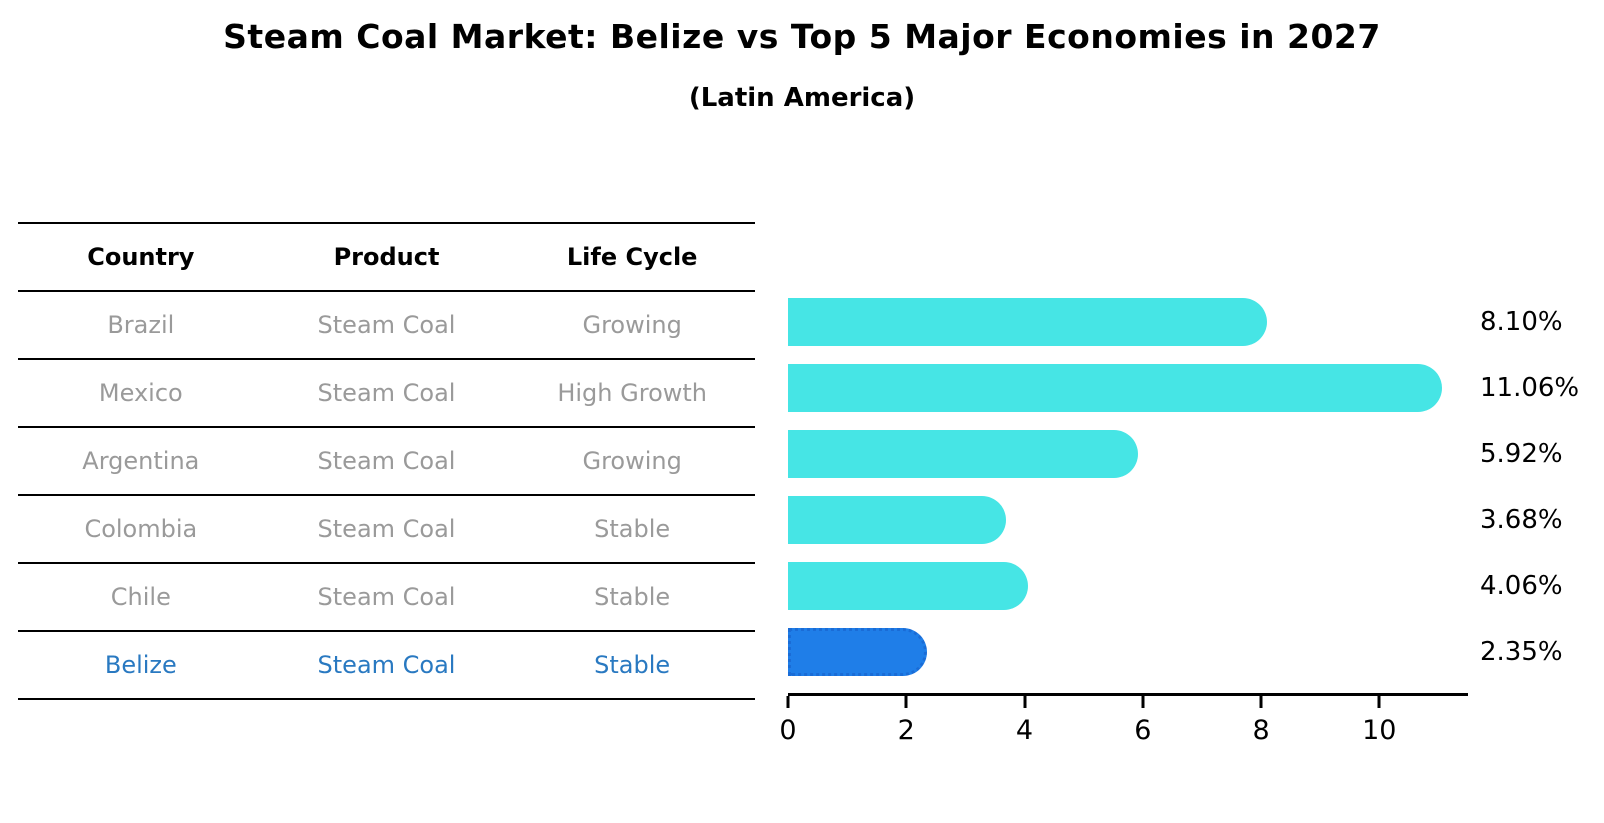  Describe the element at coordinates (1521, 322) in the screenshot. I see `value-label-brazil: 8.10%` at that location.